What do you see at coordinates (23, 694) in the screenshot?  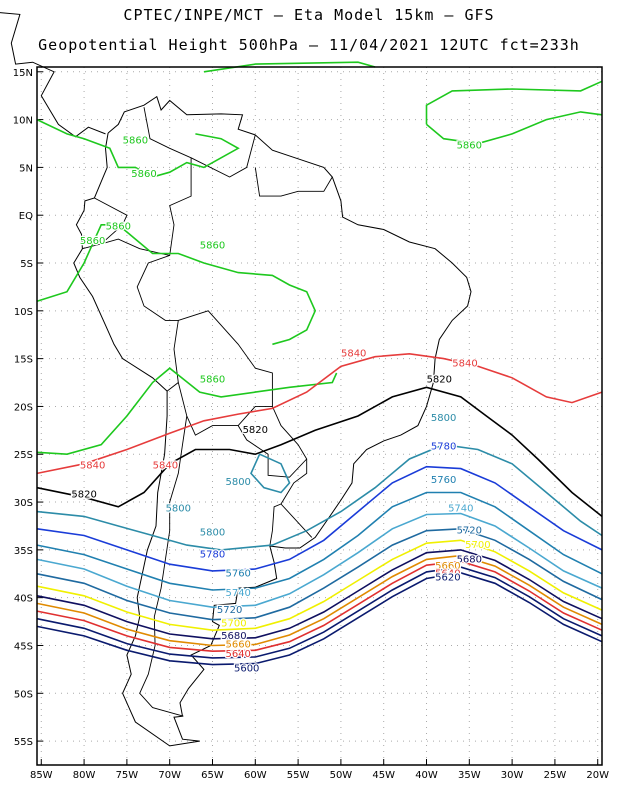 I see `y-tick-label: 50S` at bounding box center [23, 694].